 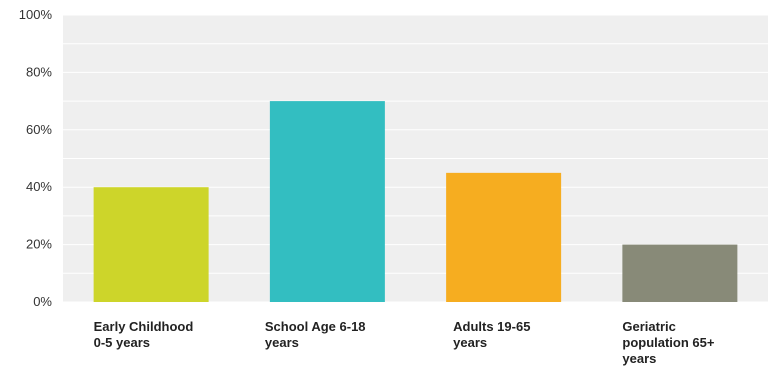 I want to click on y-tick-label: 100%, so click(x=36, y=14).